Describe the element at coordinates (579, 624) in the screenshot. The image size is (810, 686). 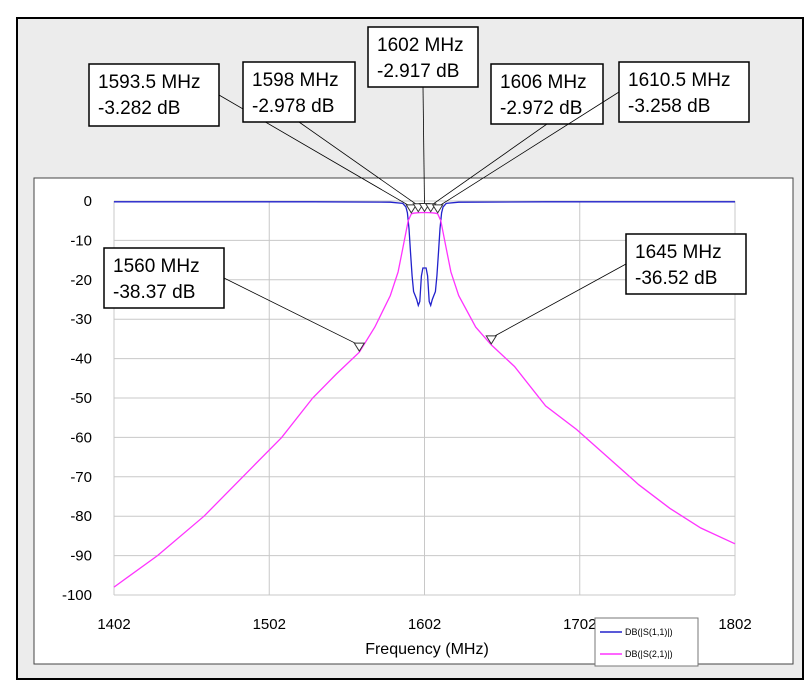
I see `x-tick-label: 1702` at that location.